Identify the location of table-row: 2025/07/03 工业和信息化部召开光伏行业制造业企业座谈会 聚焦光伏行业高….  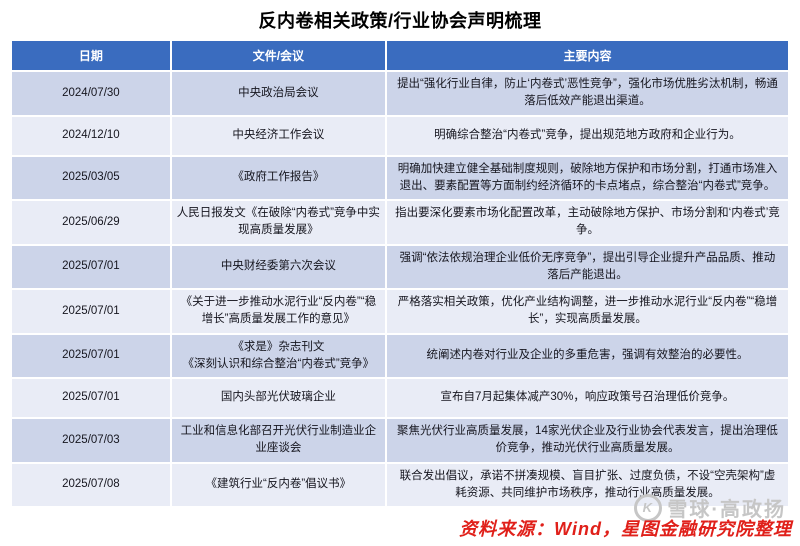
(400, 440).